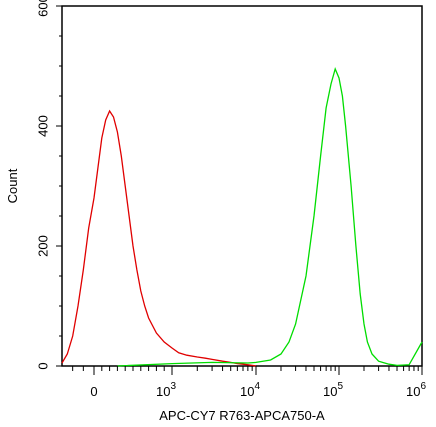 The image size is (436, 427). What do you see at coordinates (49, 185) in the screenshot?
I see `y-axis: 0 200 400 600` at bounding box center [49, 185].